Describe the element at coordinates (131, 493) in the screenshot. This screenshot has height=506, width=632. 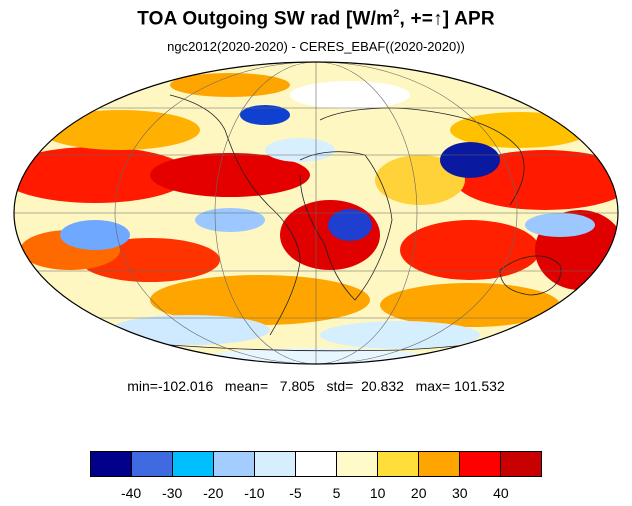
I see `colorbar-tick-label: -40` at that location.